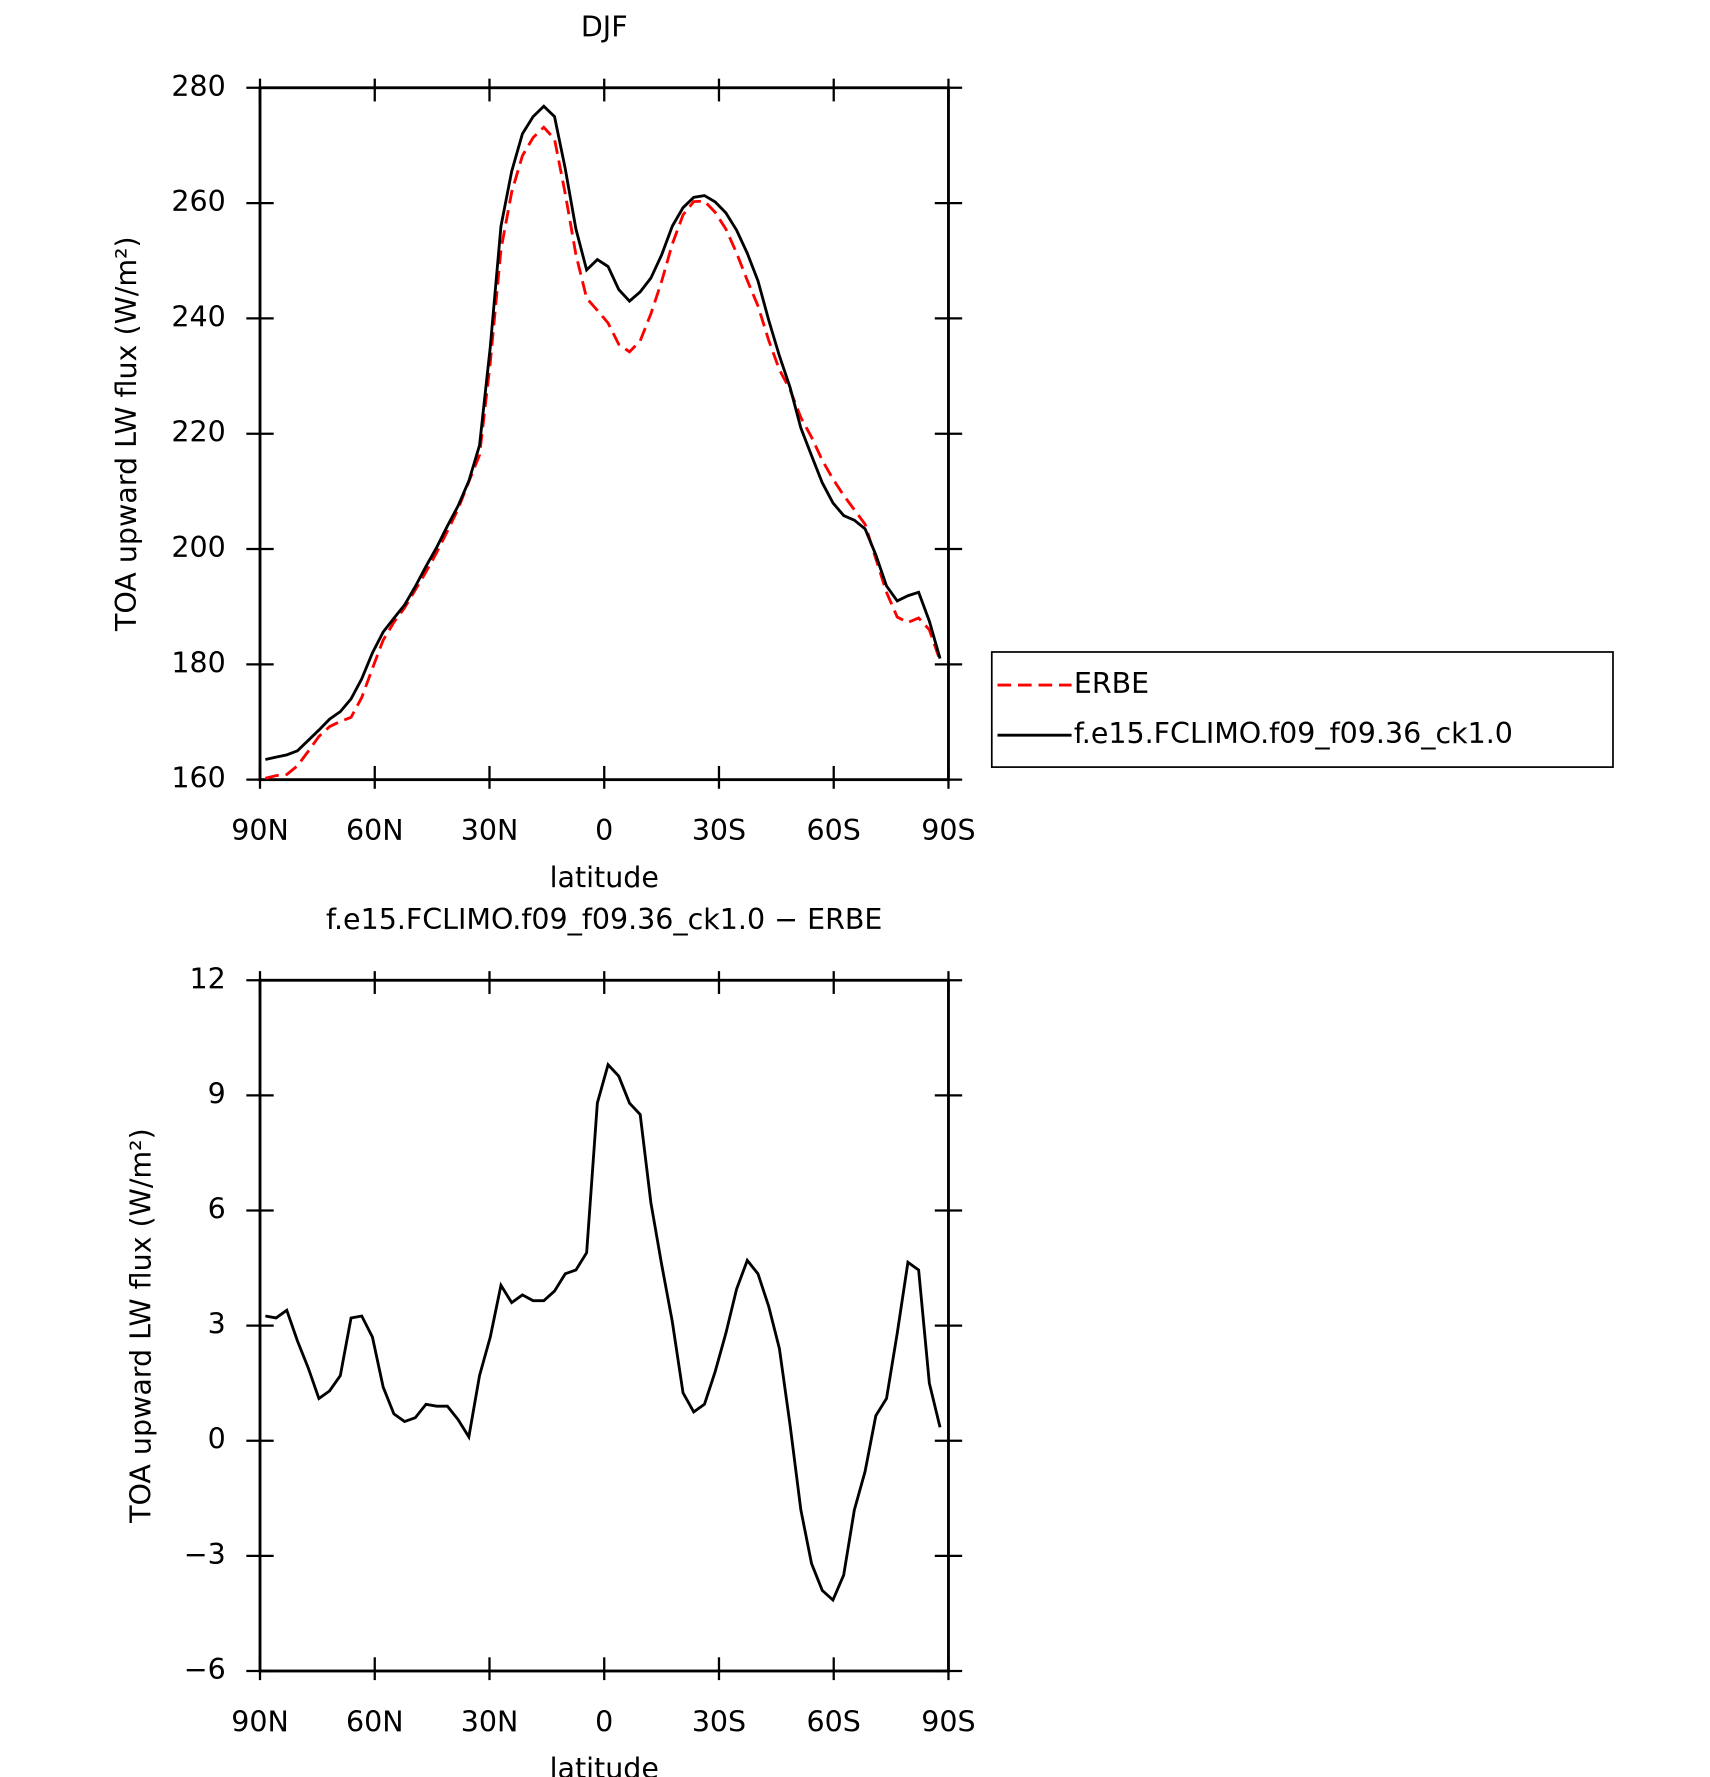 This screenshot has height=1777, width=1710. I want to click on legend-box, so click(1302, 709).